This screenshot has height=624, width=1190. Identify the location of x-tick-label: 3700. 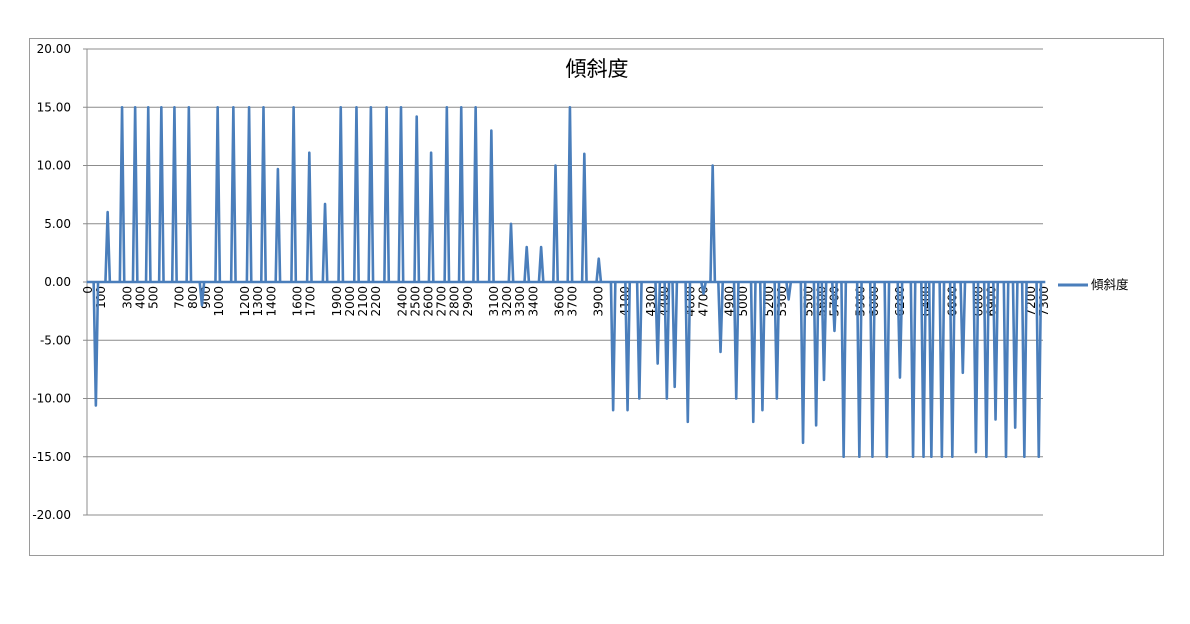
(573, 301).